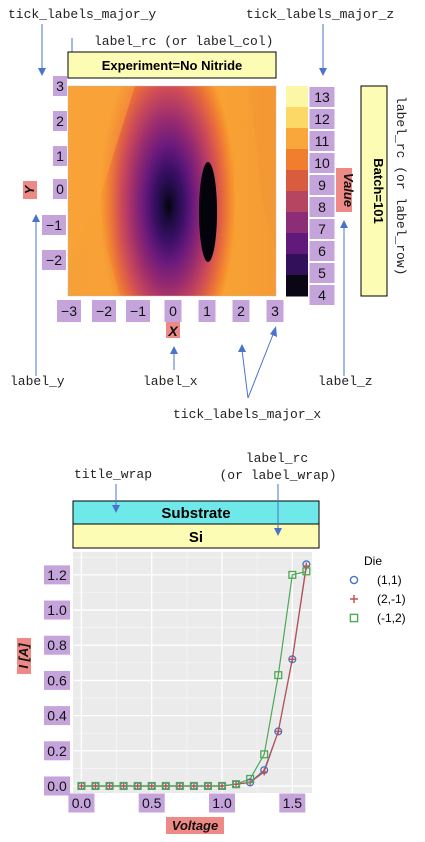 This screenshot has height=842, width=425. Describe the element at coordinates (151, 803) in the screenshot. I see `line-x-tick-label: 0.5` at that location.